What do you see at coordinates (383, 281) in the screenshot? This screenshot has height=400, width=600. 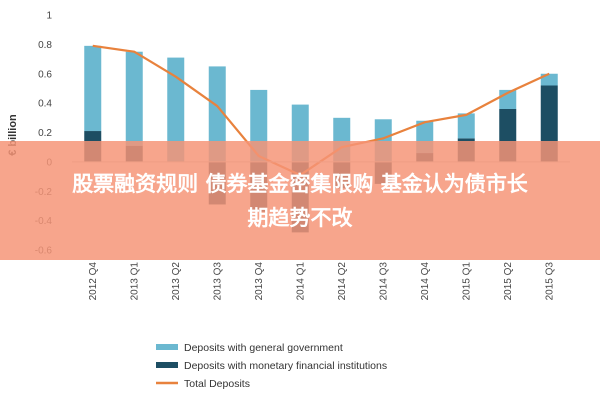 I see `x-tick-label: 2014 Q3` at bounding box center [383, 281].